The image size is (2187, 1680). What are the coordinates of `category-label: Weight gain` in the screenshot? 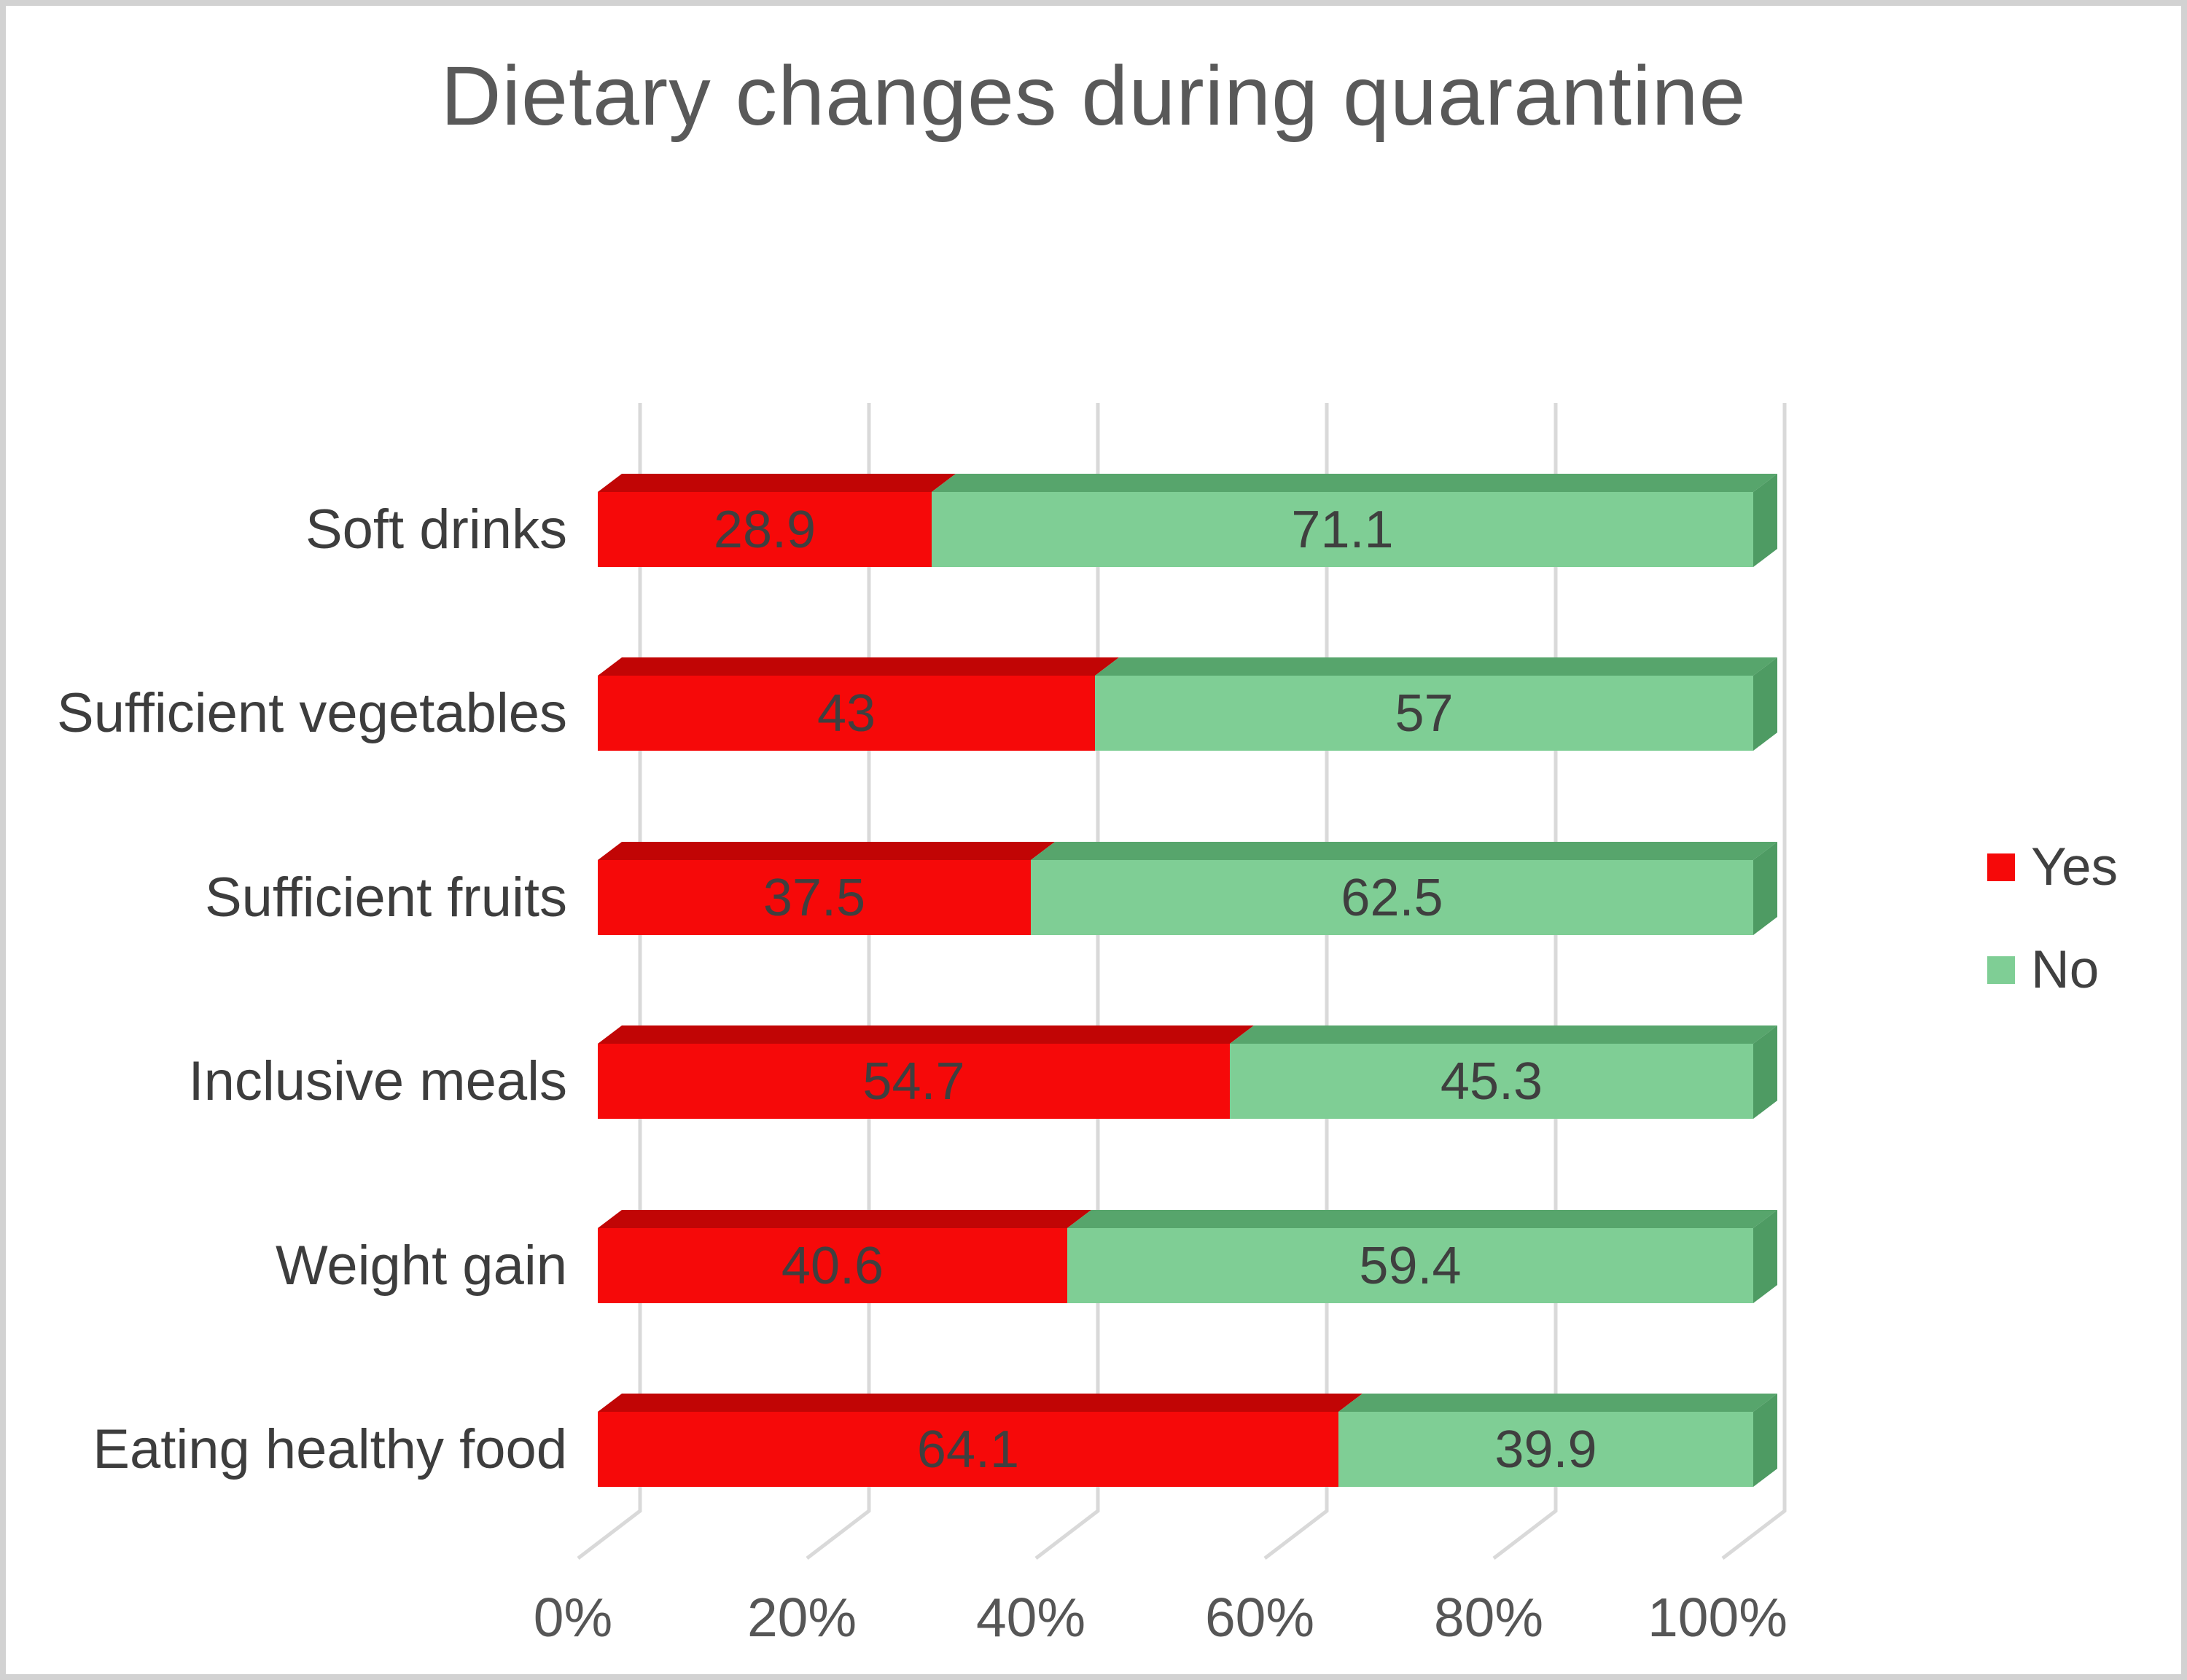 It's located at (422, 1266).